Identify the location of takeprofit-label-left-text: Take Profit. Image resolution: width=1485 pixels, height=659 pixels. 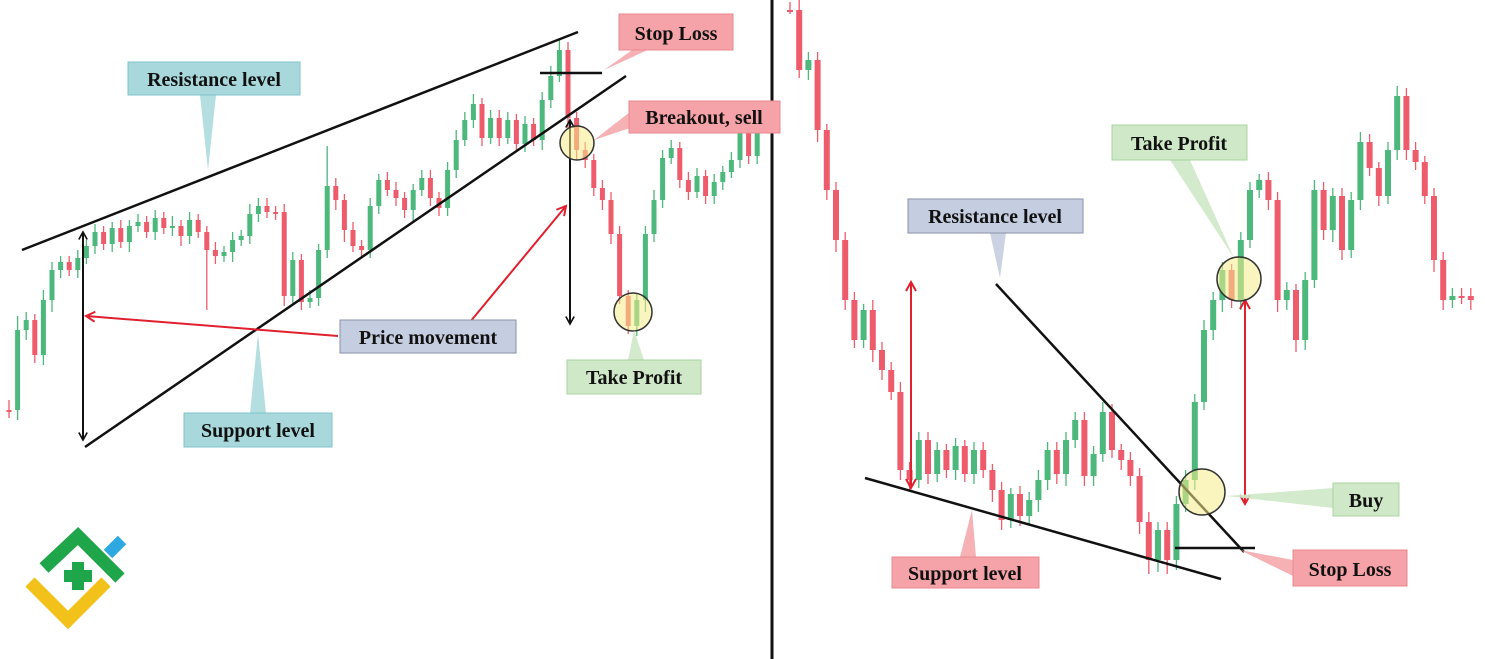
(634, 378).